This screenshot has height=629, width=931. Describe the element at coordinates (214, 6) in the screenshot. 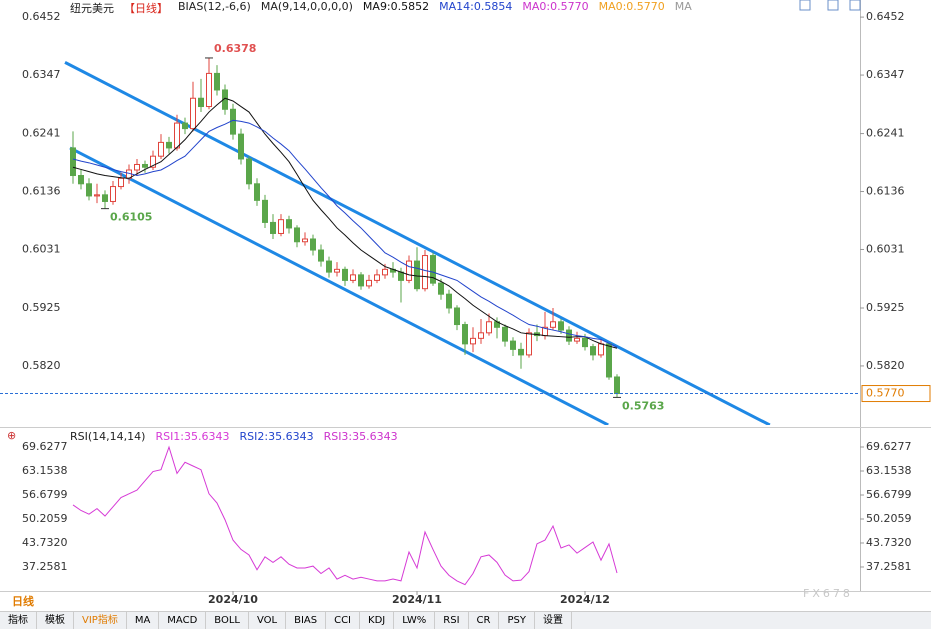

I see `legend-text: BIAS(12,-6,6)` at that location.